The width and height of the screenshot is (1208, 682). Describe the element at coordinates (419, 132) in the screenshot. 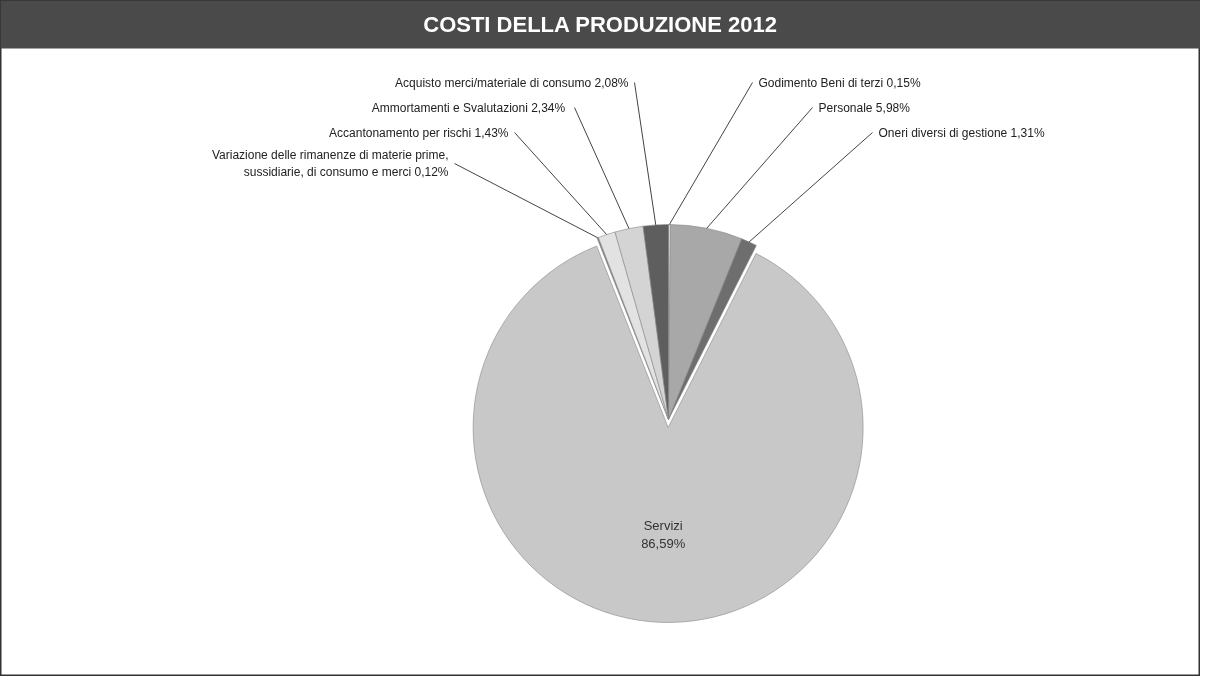

I see `slice-label: Accantonamento per rischi 1,43%` at that location.